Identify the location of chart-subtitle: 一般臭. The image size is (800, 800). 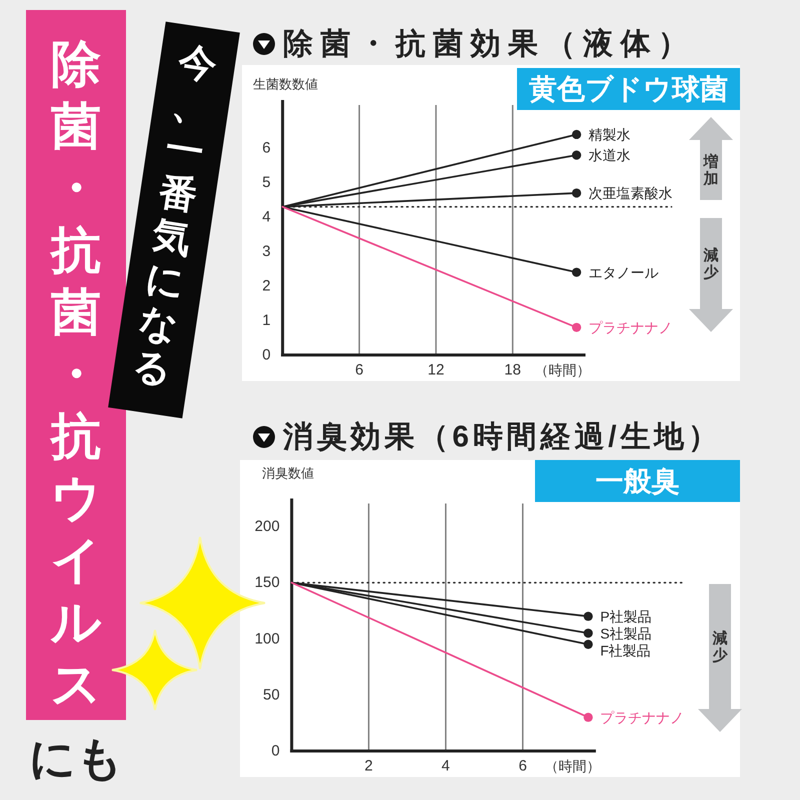
(638, 481).